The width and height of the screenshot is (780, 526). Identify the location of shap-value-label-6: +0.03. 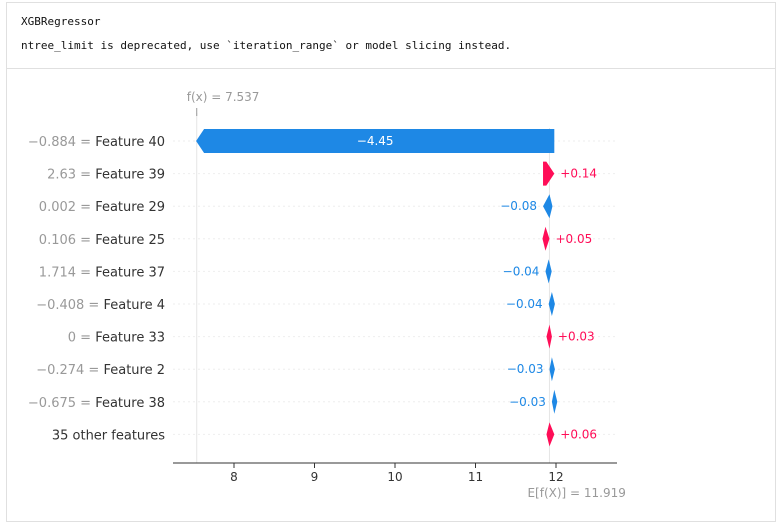
(576, 337).